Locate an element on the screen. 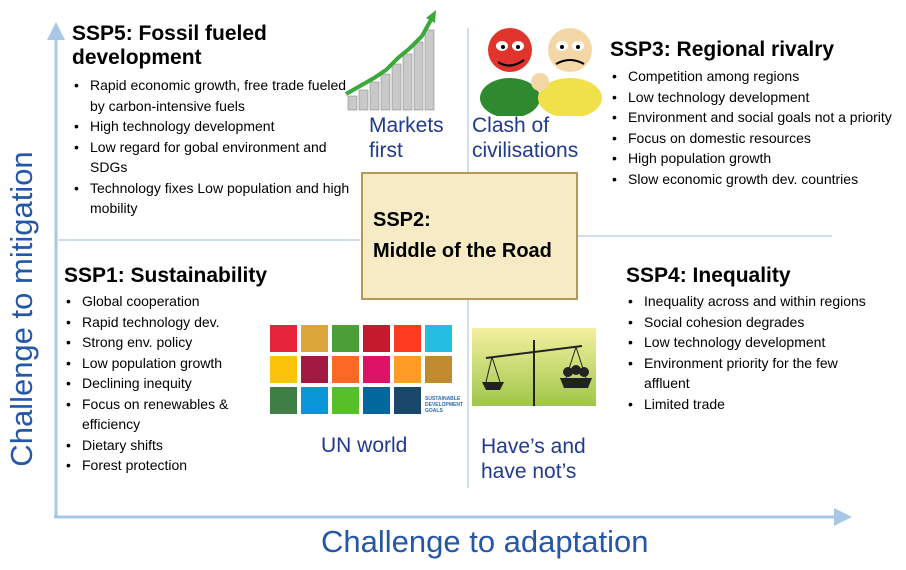 This screenshot has width=906, height=570. ssp4-title: SSP4: Inequality is located at coordinates (708, 275).